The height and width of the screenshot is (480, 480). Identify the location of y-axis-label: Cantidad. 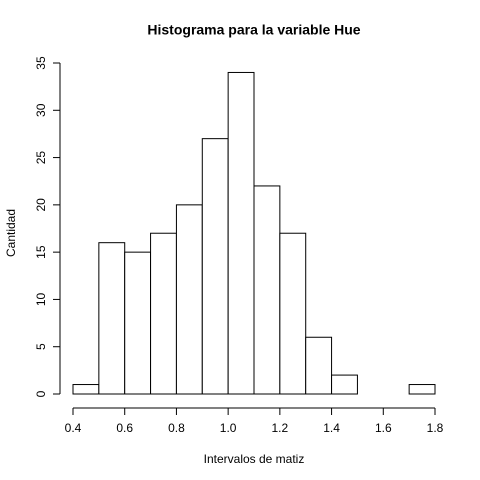
(11, 233).